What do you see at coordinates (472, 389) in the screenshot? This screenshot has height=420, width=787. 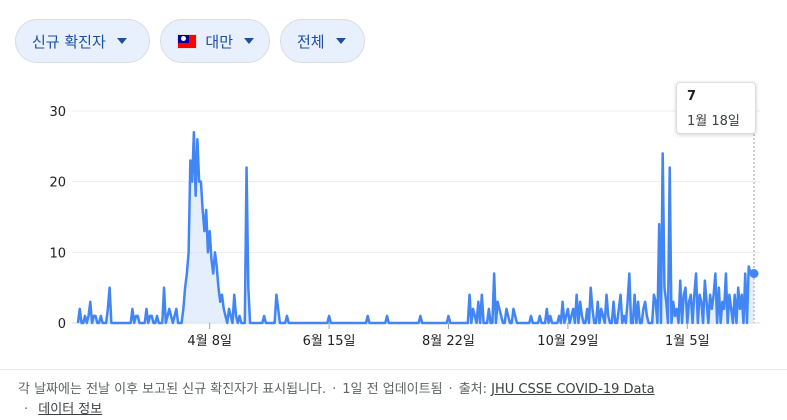 I see `footer-source-label: 출처:` at bounding box center [472, 389].